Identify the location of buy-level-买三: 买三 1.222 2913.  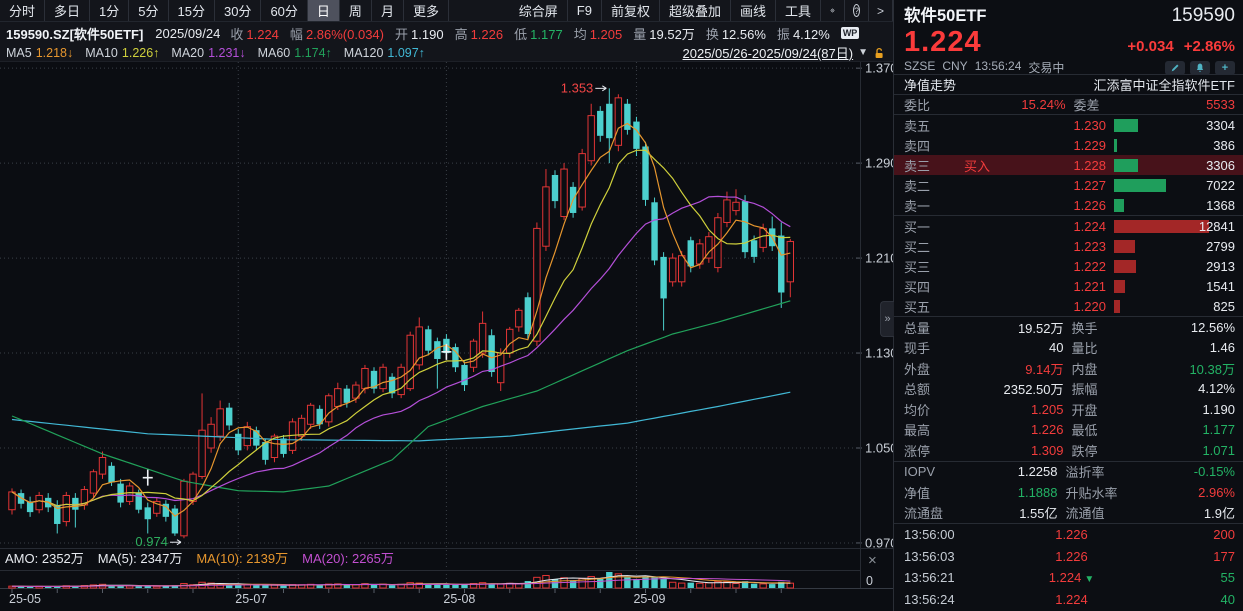
(1068, 266).